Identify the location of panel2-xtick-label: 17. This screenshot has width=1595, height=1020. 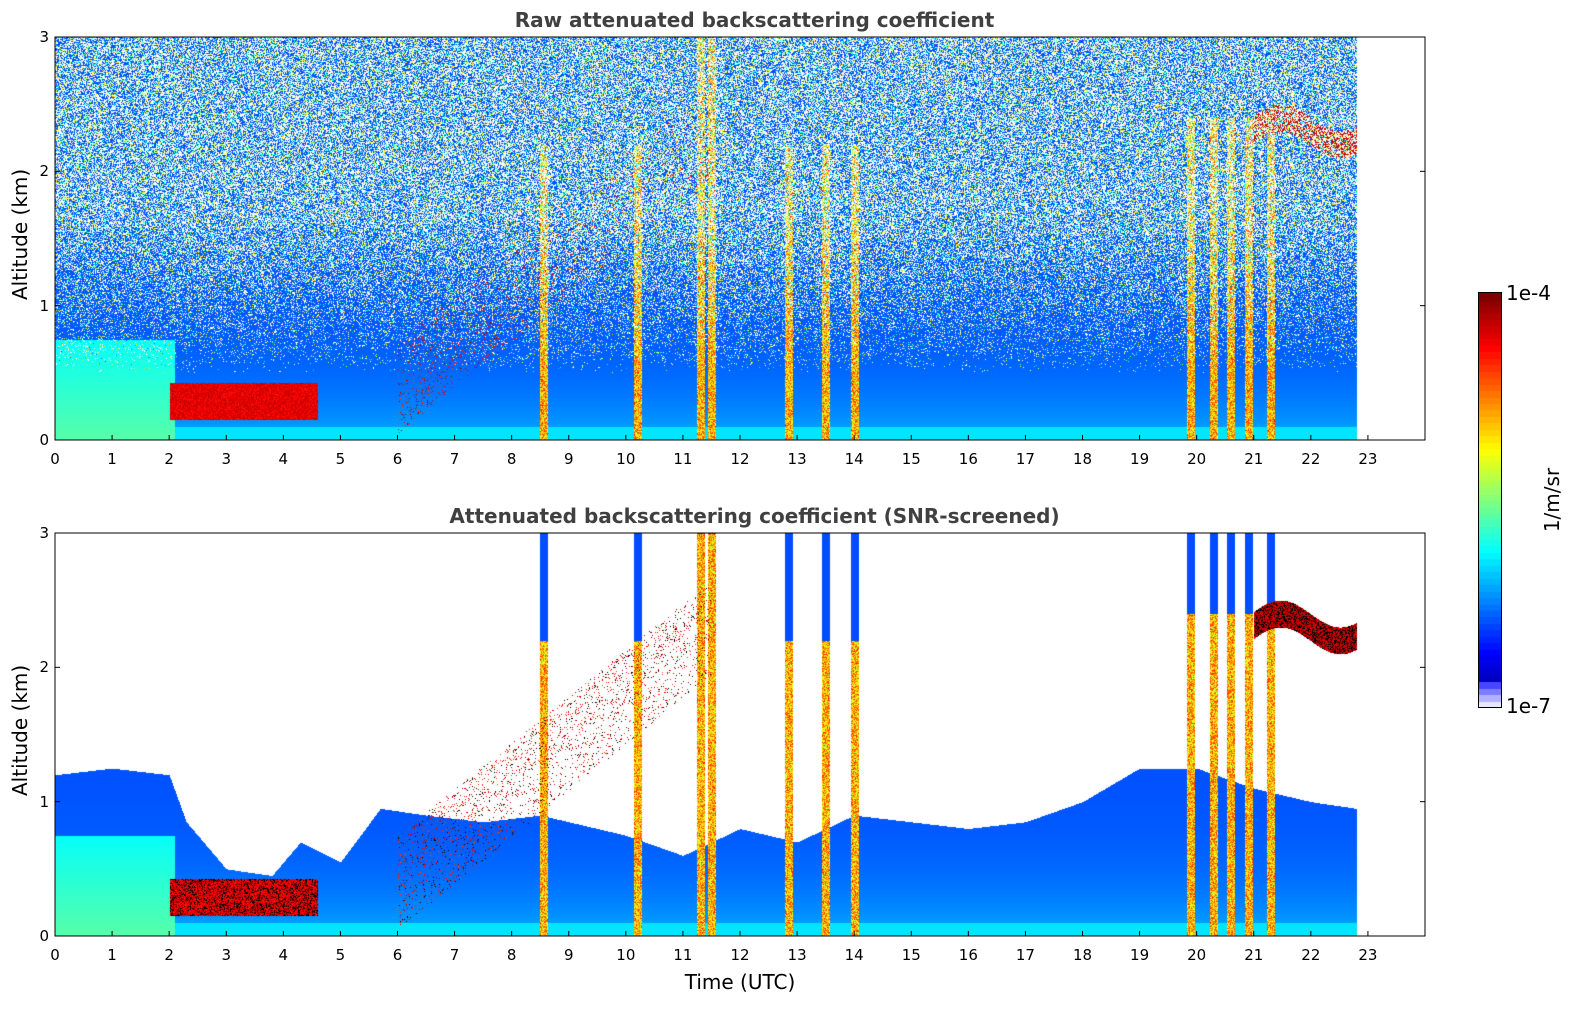
(1025, 955).